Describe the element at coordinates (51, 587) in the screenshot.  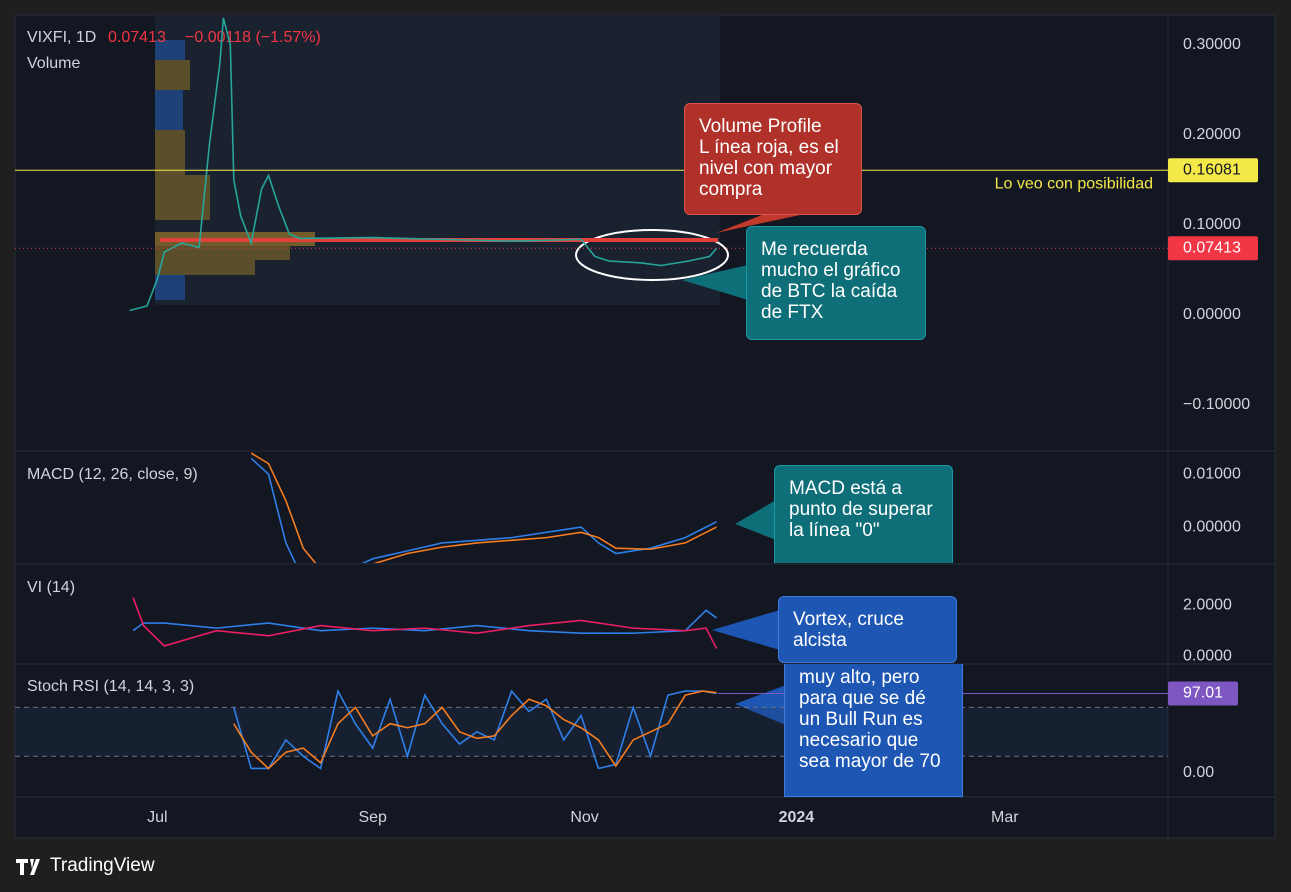
I see `indicator-title: VI (14)` at that location.